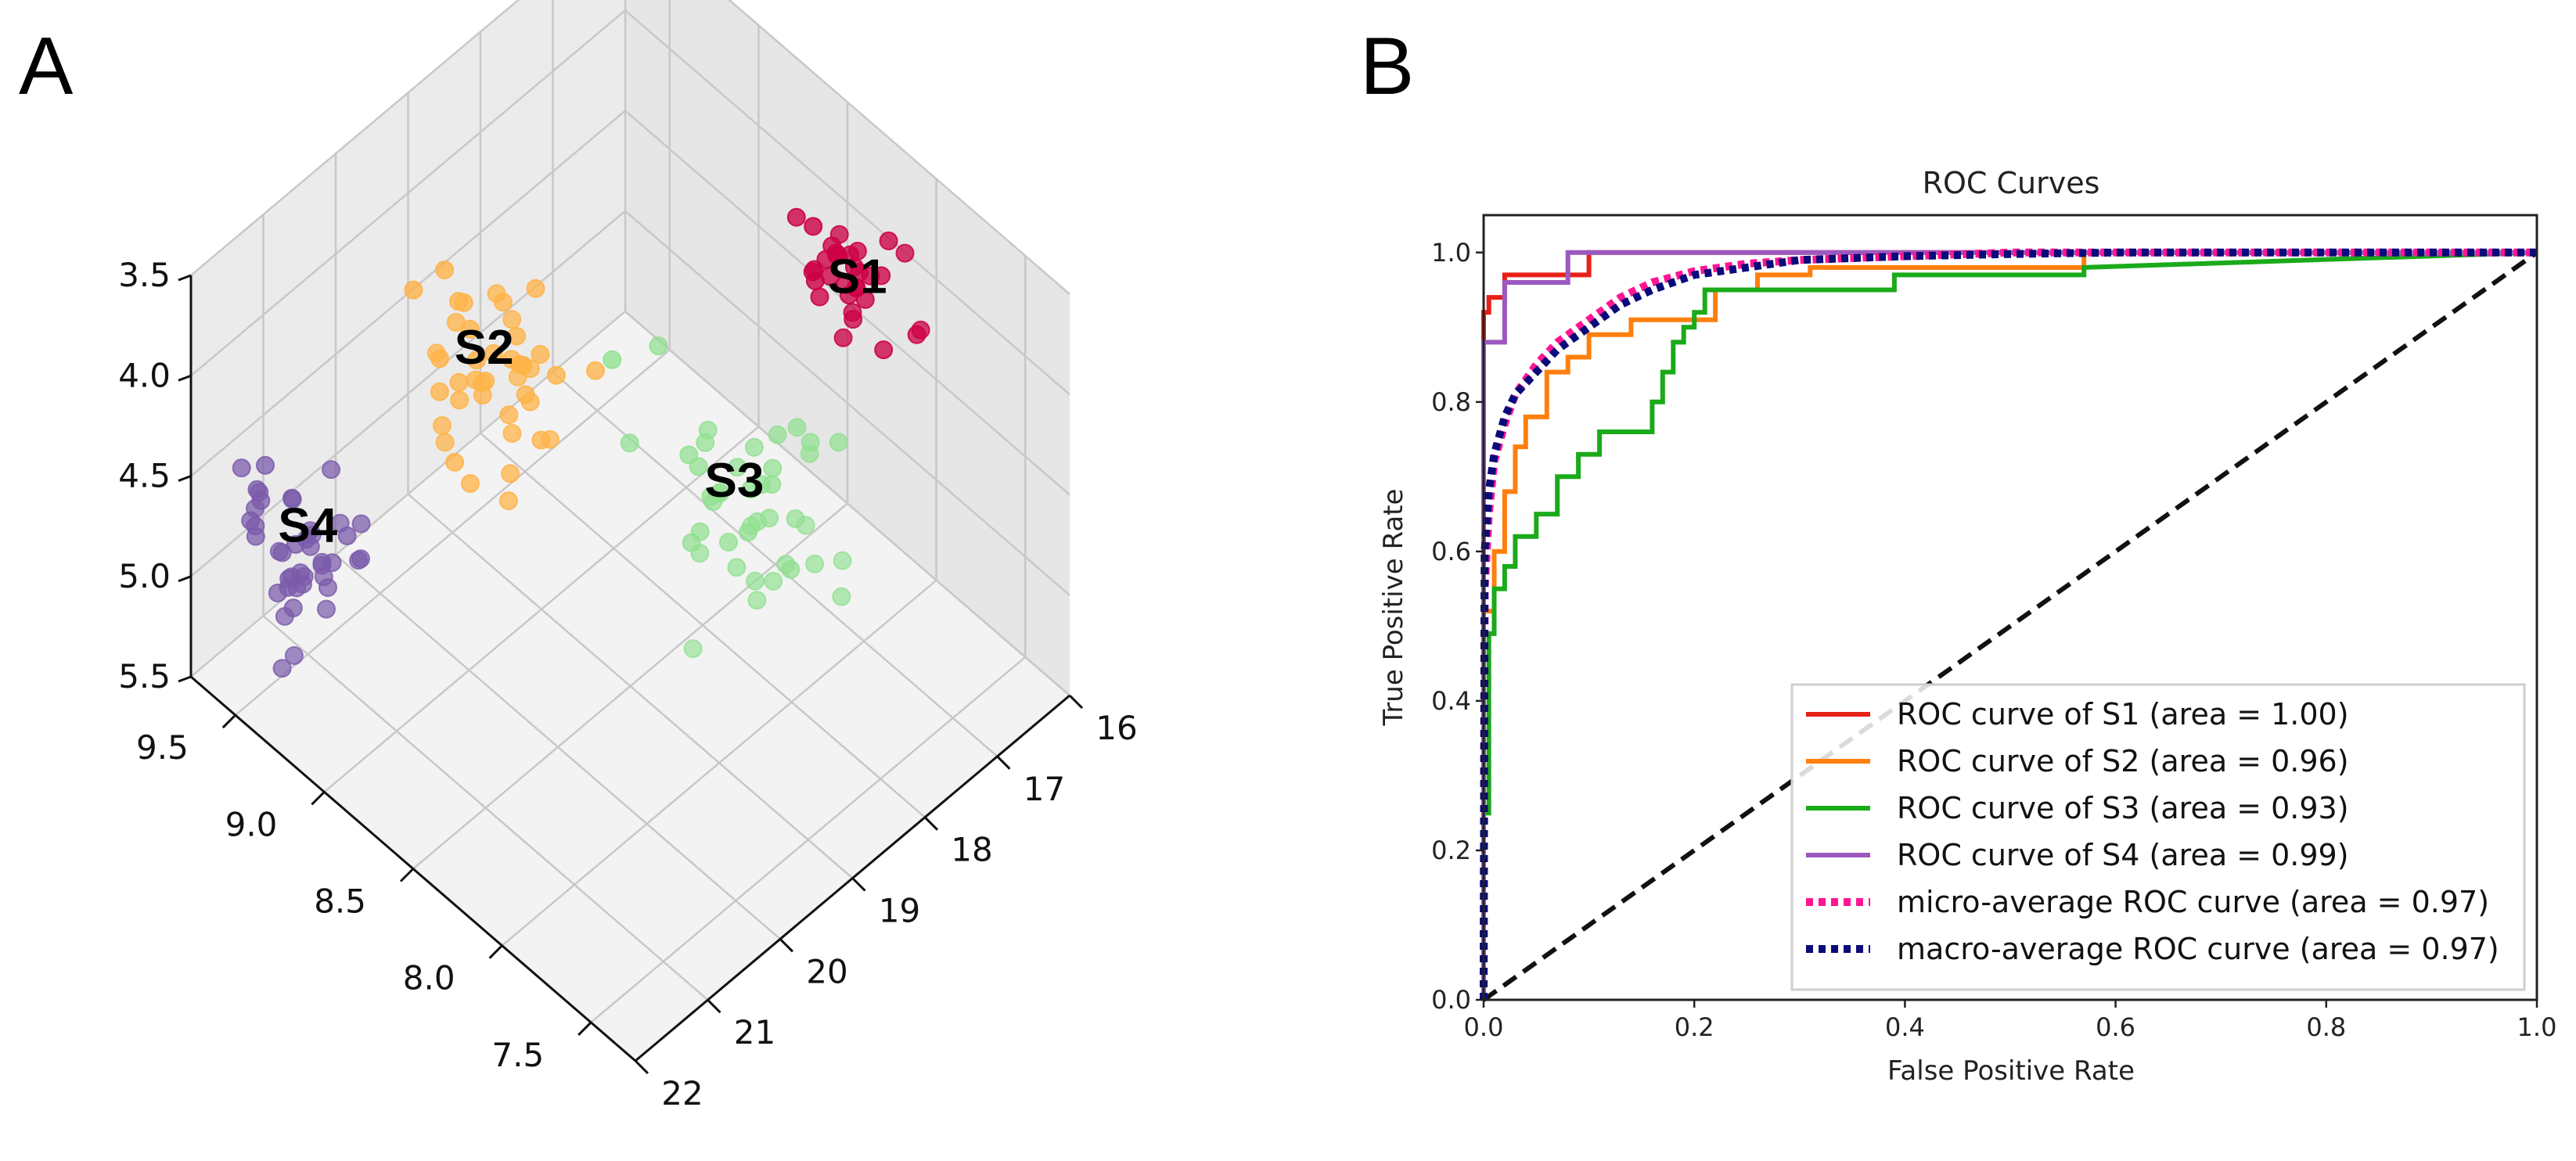  What do you see at coordinates (1451, 402) in the screenshot?
I see `y-tick-label: 0.8` at bounding box center [1451, 402].